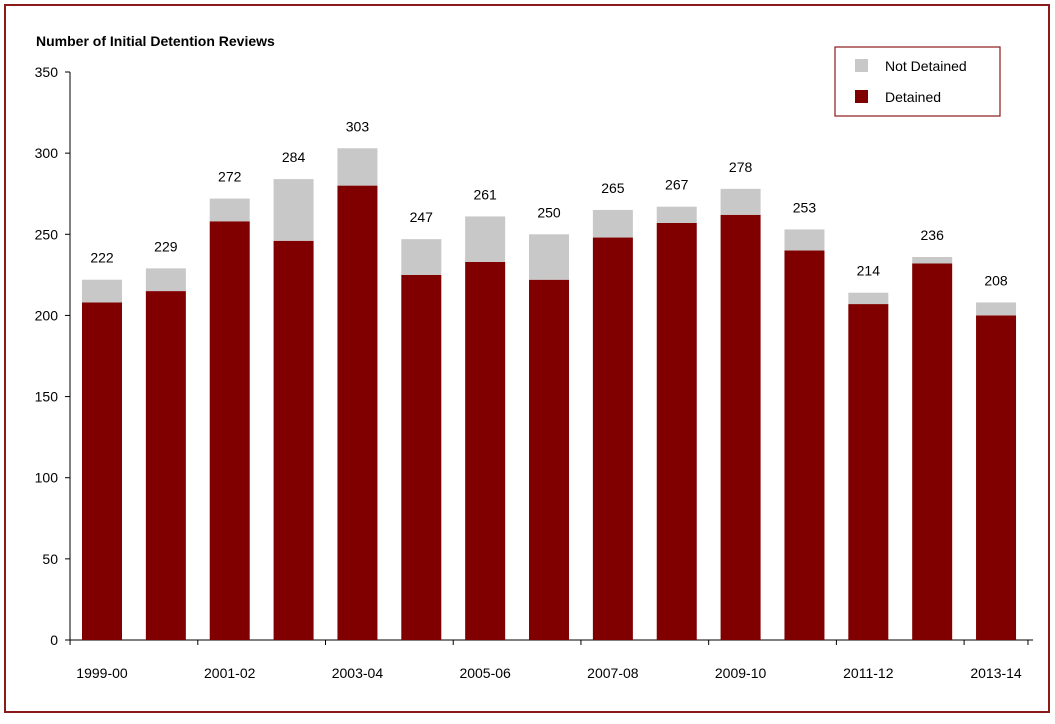 The height and width of the screenshot is (724, 1055). I want to click on total-data-label: 222, so click(102, 258).